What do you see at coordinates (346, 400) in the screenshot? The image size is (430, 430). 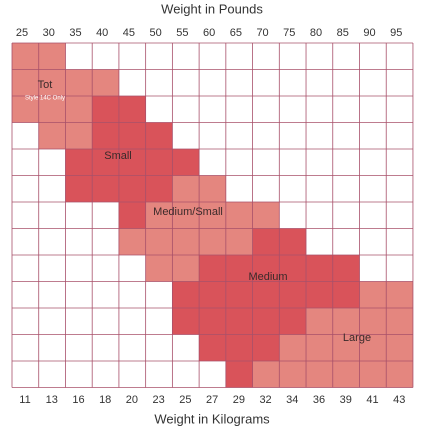 I see `bottom-axis-label: 39` at bounding box center [346, 400].